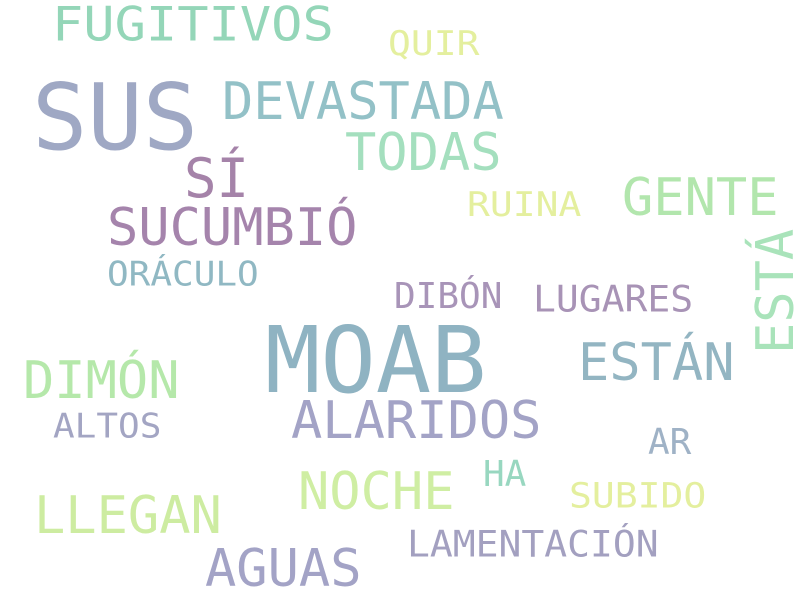 This screenshot has width=800, height=600. Describe the element at coordinates (232, 228) in the screenshot. I see `word-sucumbio: SUCUMBIÓ` at that location.